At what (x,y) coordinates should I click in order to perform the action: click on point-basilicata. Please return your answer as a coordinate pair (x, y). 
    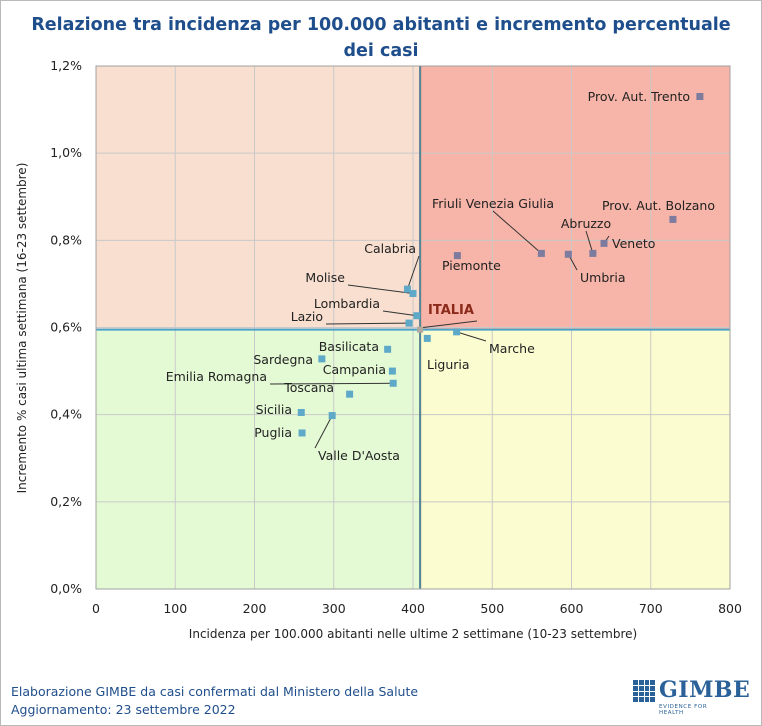
    Looking at the image, I should click on (388, 349).